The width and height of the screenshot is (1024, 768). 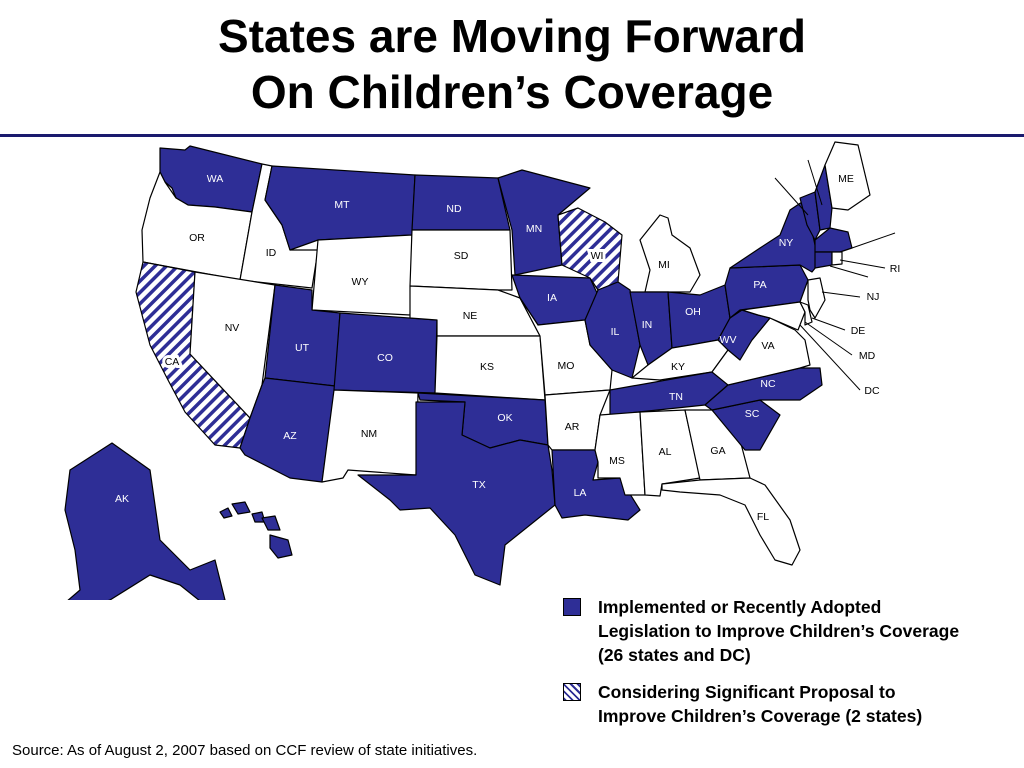 What do you see at coordinates (664, 265) in the screenshot?
I see `label-mi: MI` at bounding box center [664, 265].